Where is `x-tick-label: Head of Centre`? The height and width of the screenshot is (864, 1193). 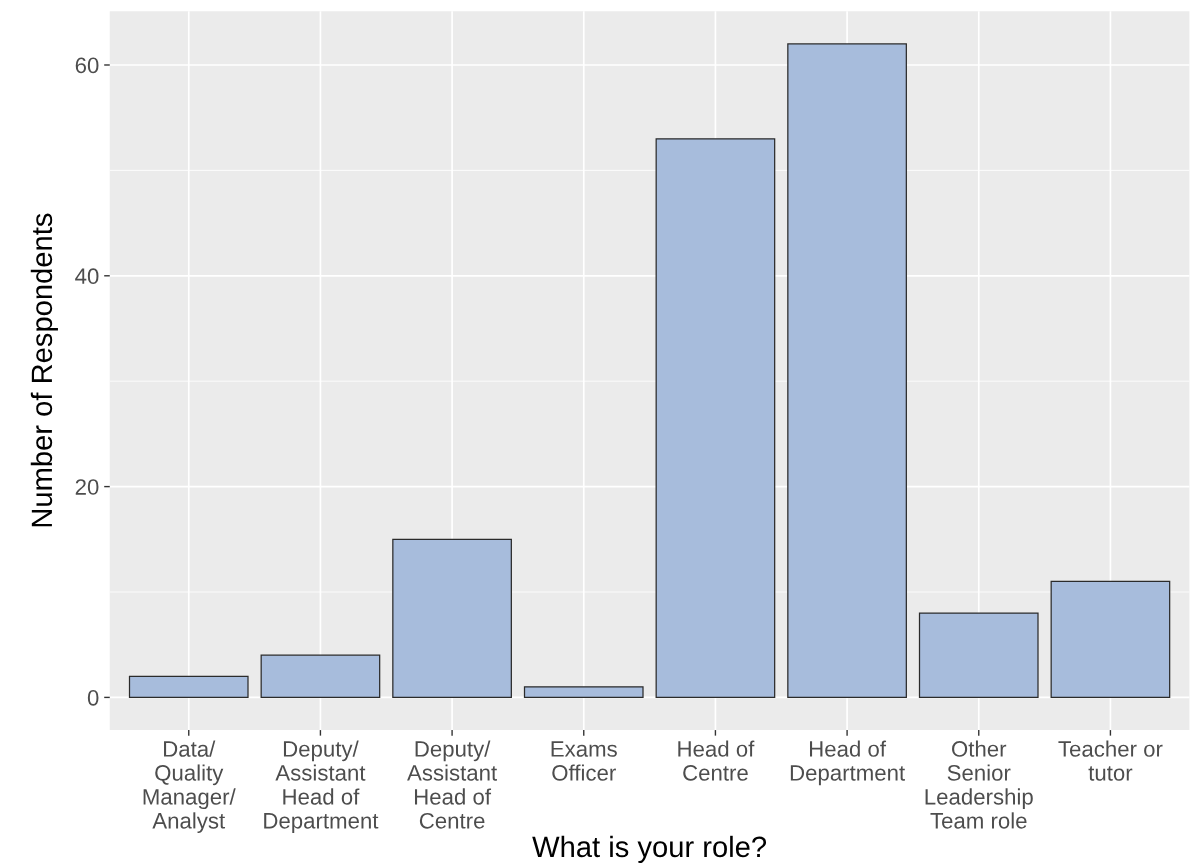
x-tick-label: Head of Centre is located at coordinates (716, 760).